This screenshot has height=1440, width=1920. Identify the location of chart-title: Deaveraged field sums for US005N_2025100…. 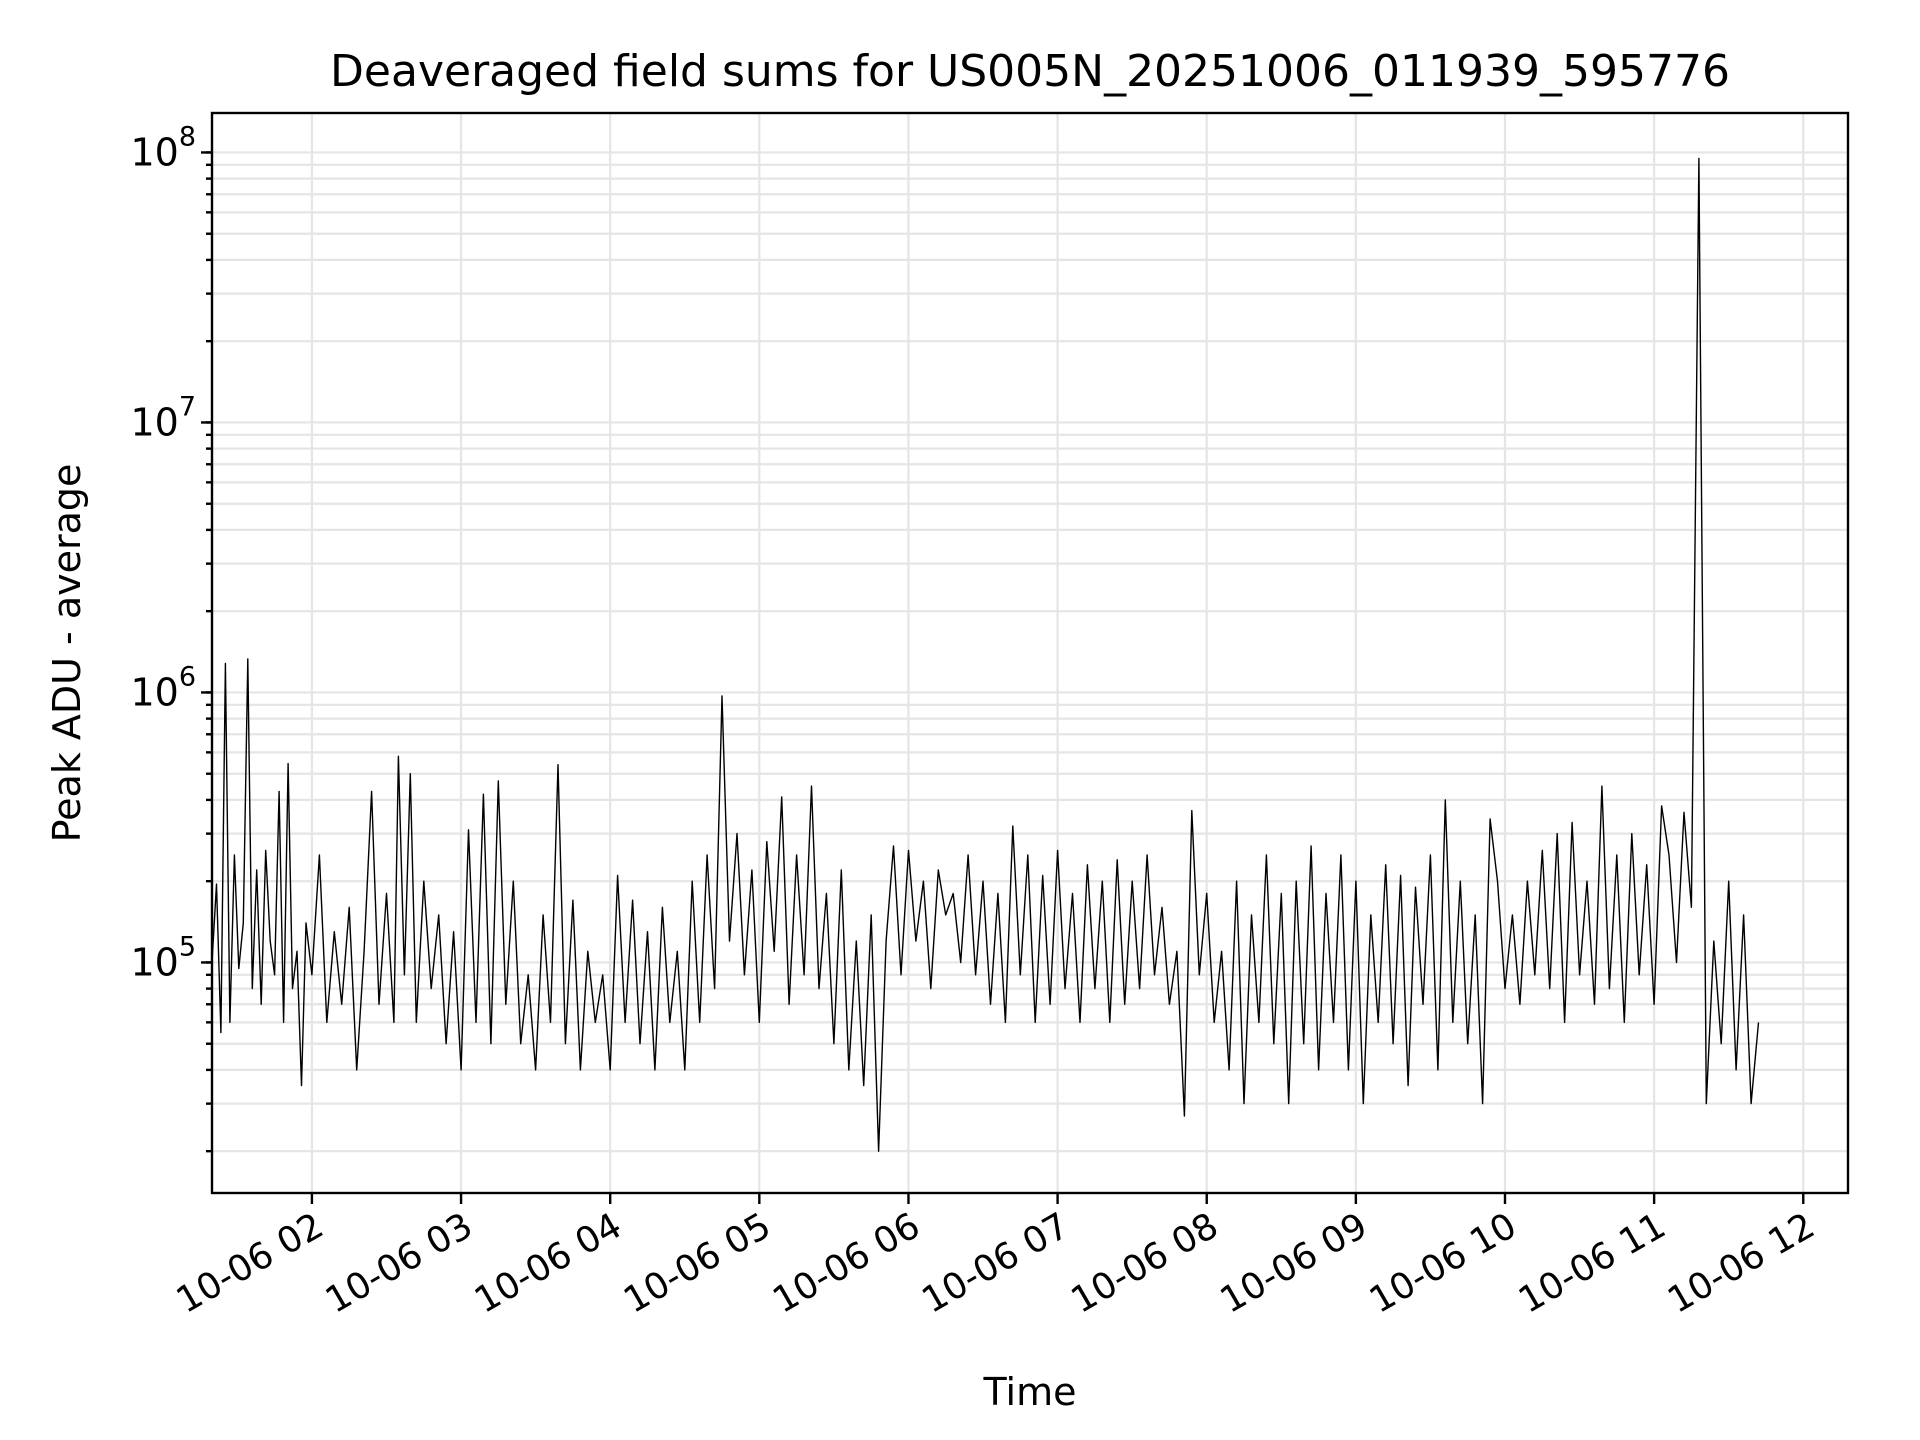
(1030, 71).